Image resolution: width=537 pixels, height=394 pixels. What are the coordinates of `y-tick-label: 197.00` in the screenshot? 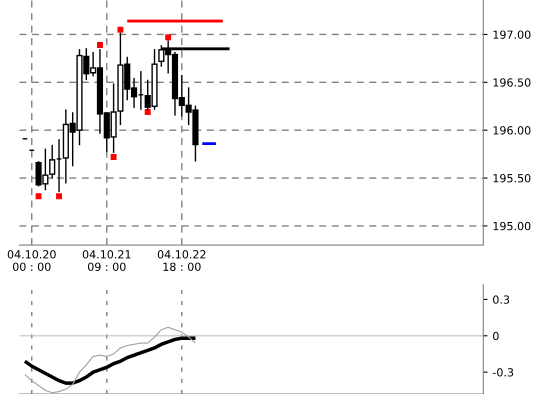 It's located at (512, 34).